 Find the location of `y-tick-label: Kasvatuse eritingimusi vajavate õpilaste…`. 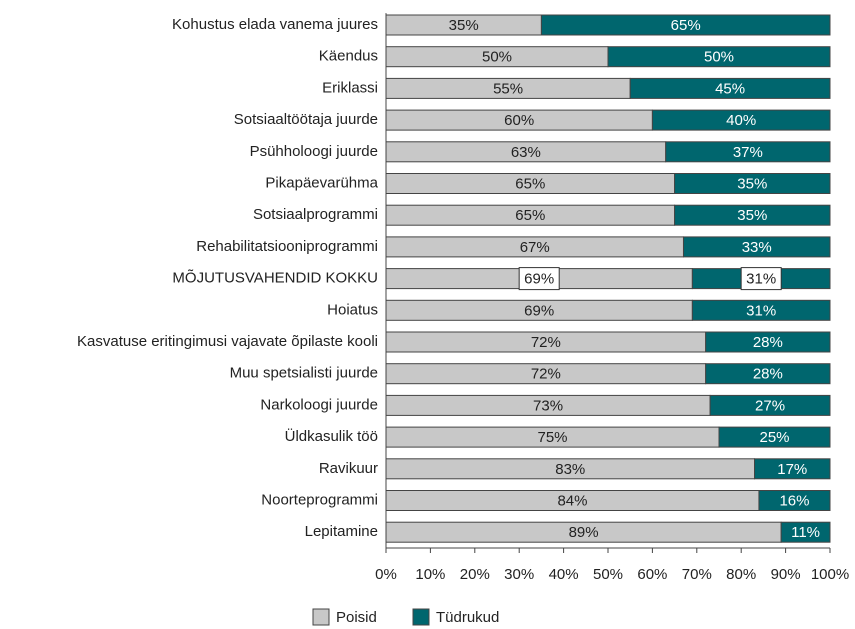

y-tick-label: Kasvatuse eritingimusi vajavate õpilaste… is located at coordinates (227, 341).